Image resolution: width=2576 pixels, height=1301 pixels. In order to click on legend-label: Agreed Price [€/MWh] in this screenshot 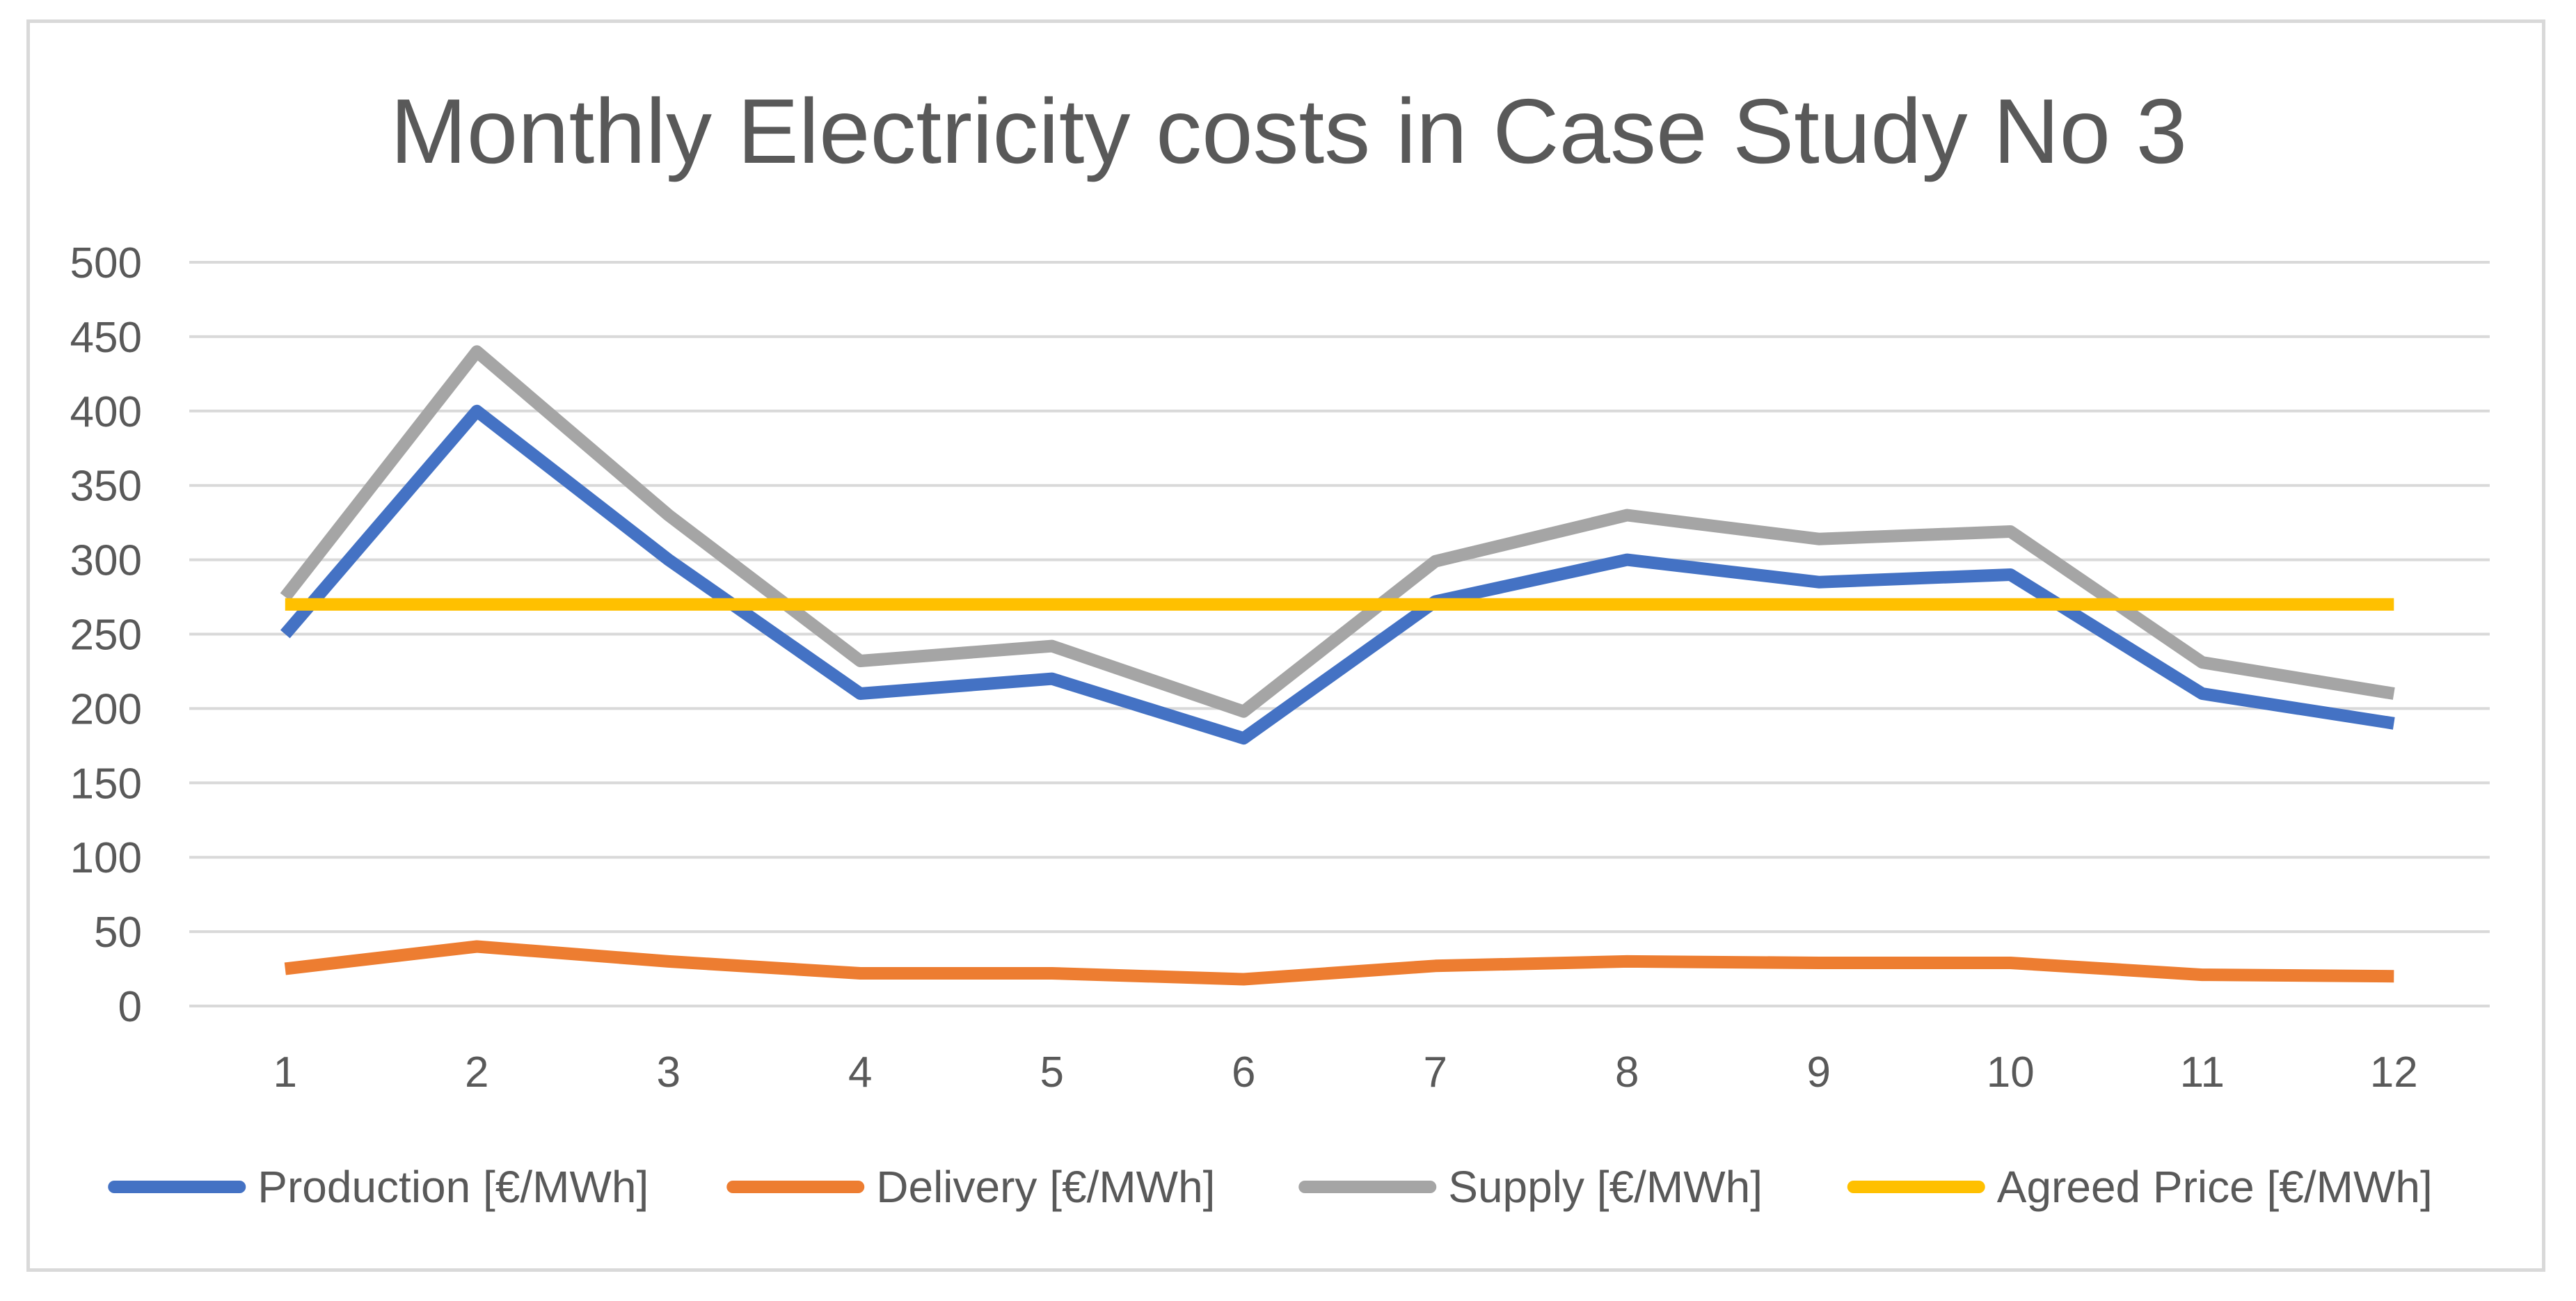, I will do `click(2215, 1187)`.